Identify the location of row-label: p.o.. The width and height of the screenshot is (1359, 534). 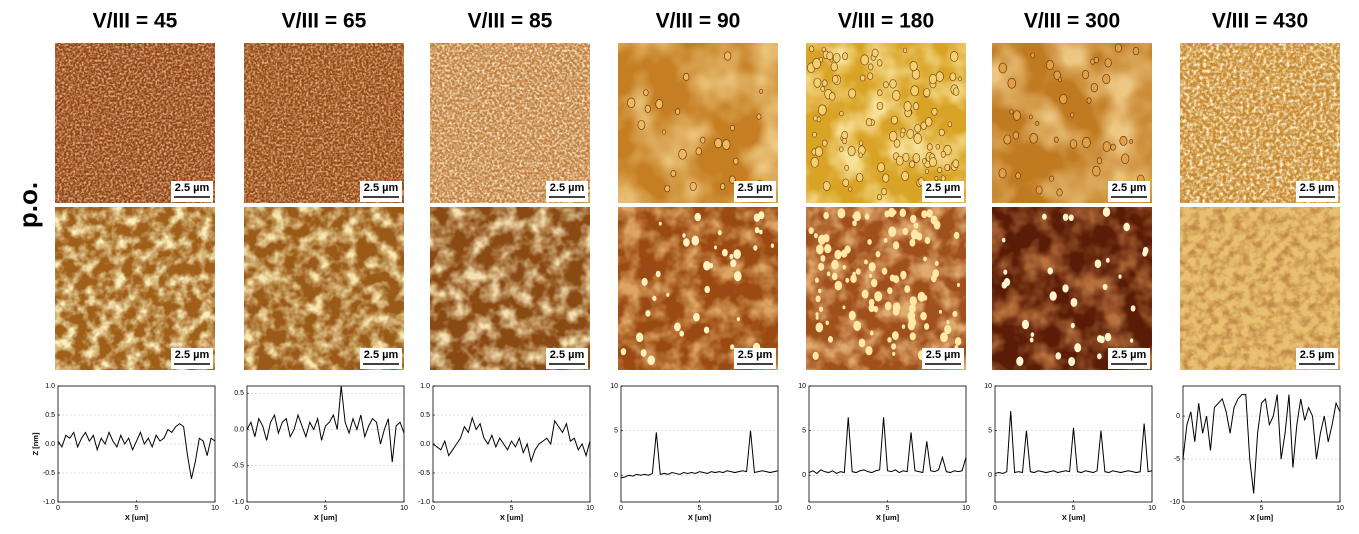
(28, 205).